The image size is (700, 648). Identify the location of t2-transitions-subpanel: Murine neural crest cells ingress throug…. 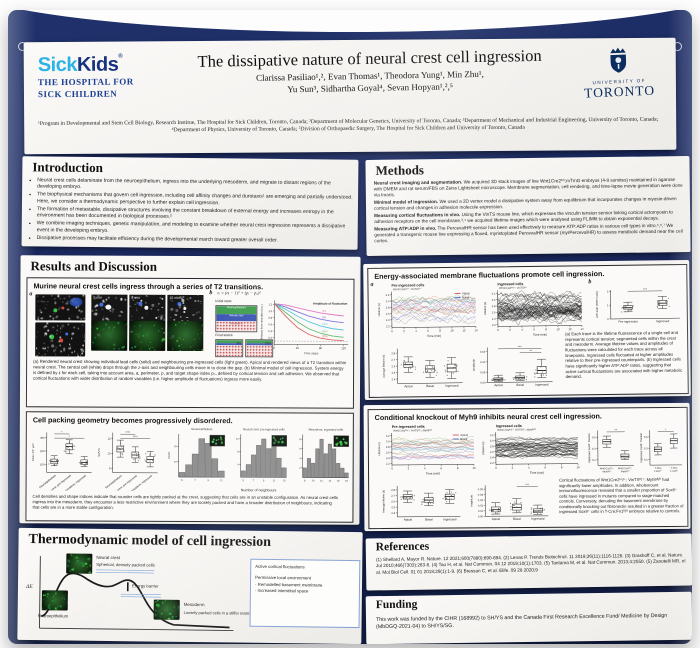
(190, 343).